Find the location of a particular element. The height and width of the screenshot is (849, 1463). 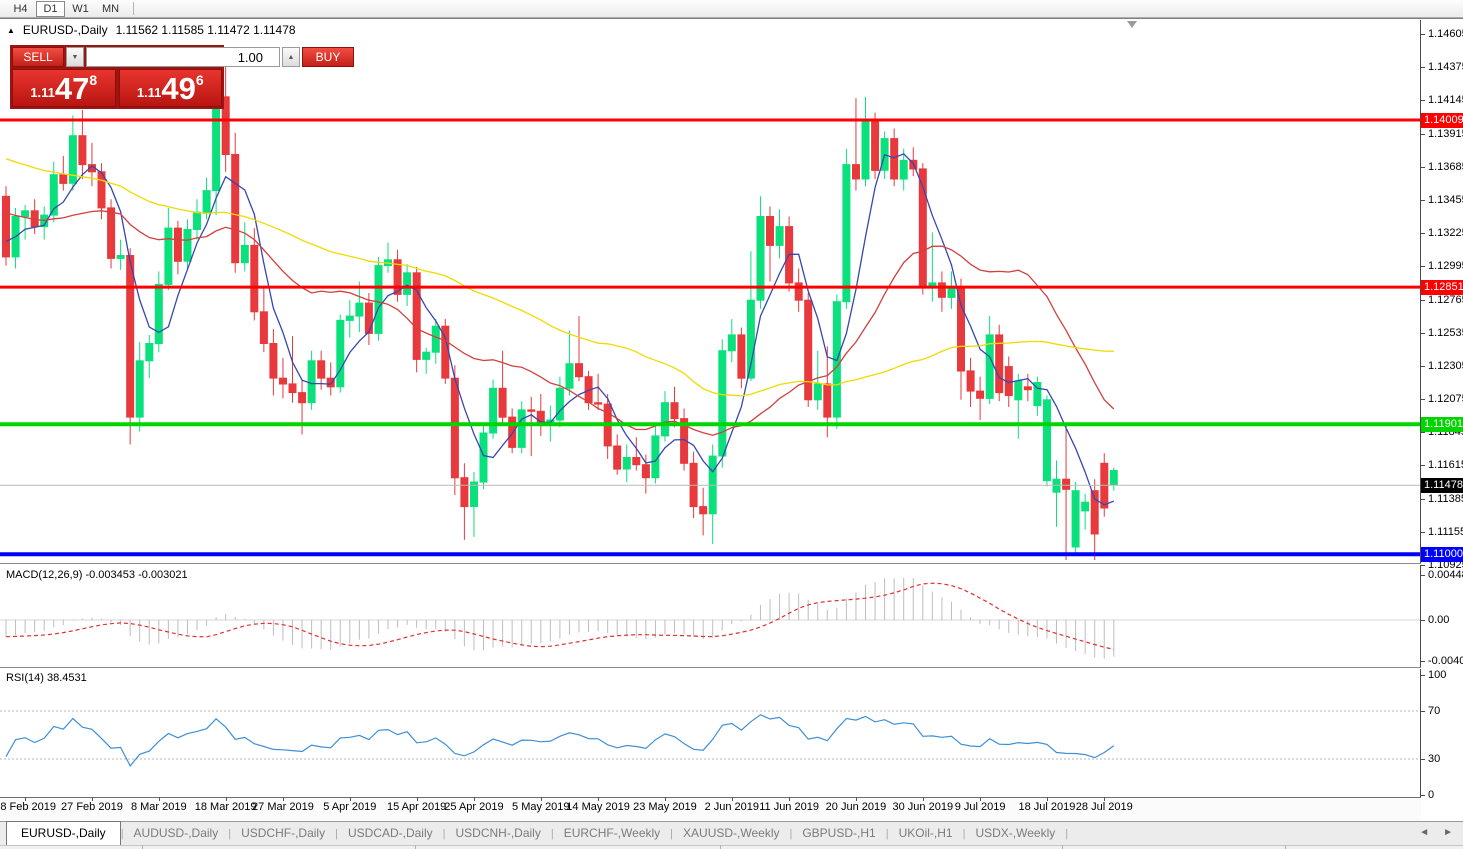

price-tick-label: 1.11385 is located at coordinates (1445, 498).